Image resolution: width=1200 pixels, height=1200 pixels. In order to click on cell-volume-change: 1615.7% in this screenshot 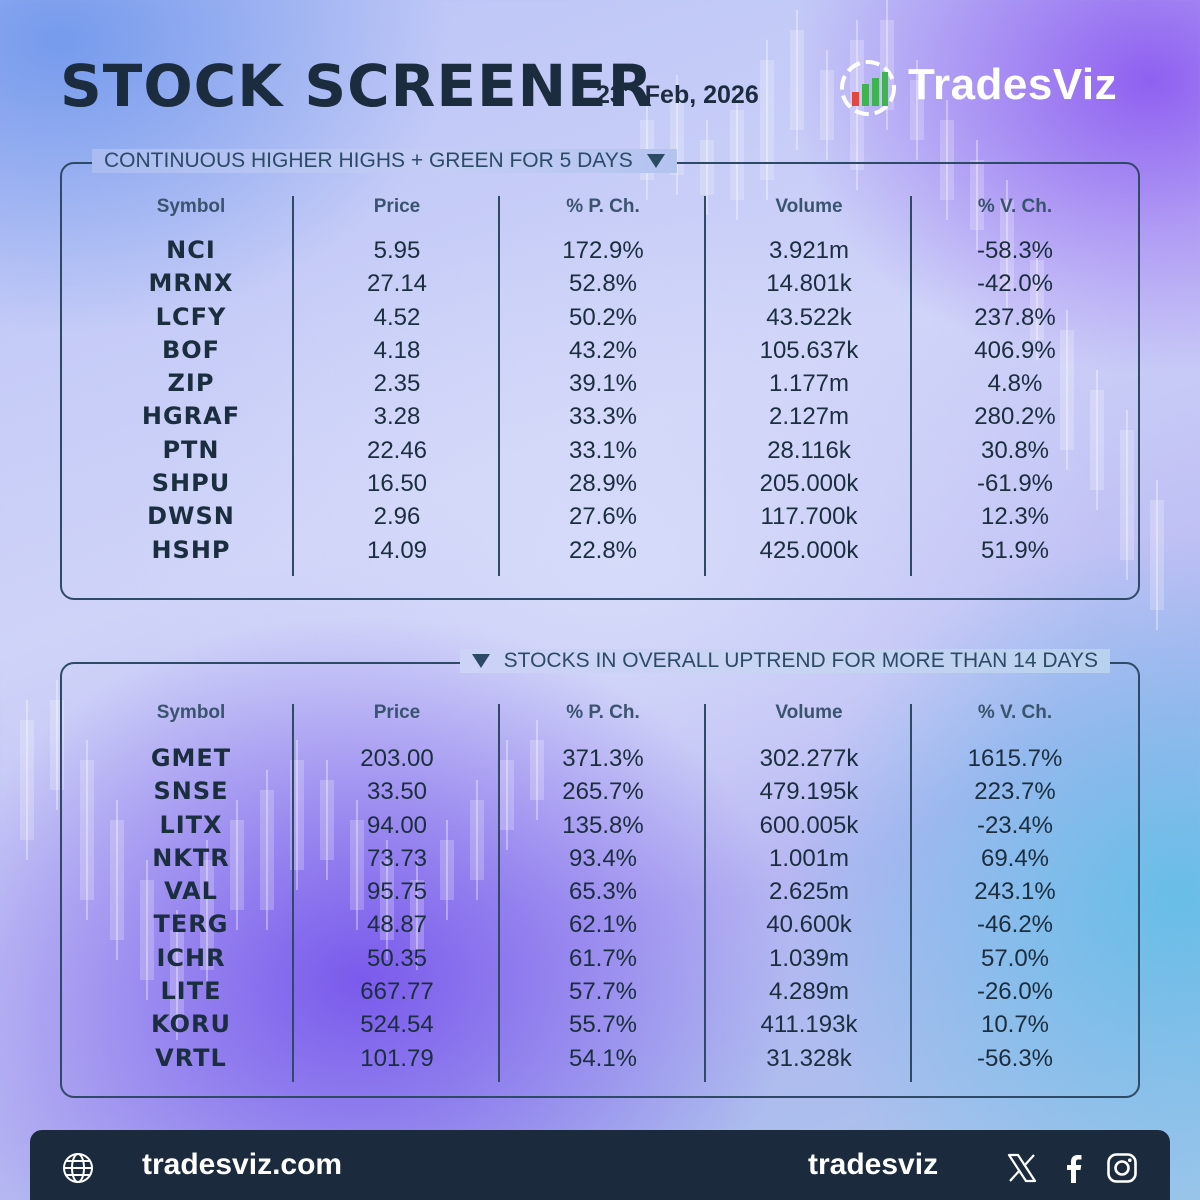, I will do `click(1015, 758)`.